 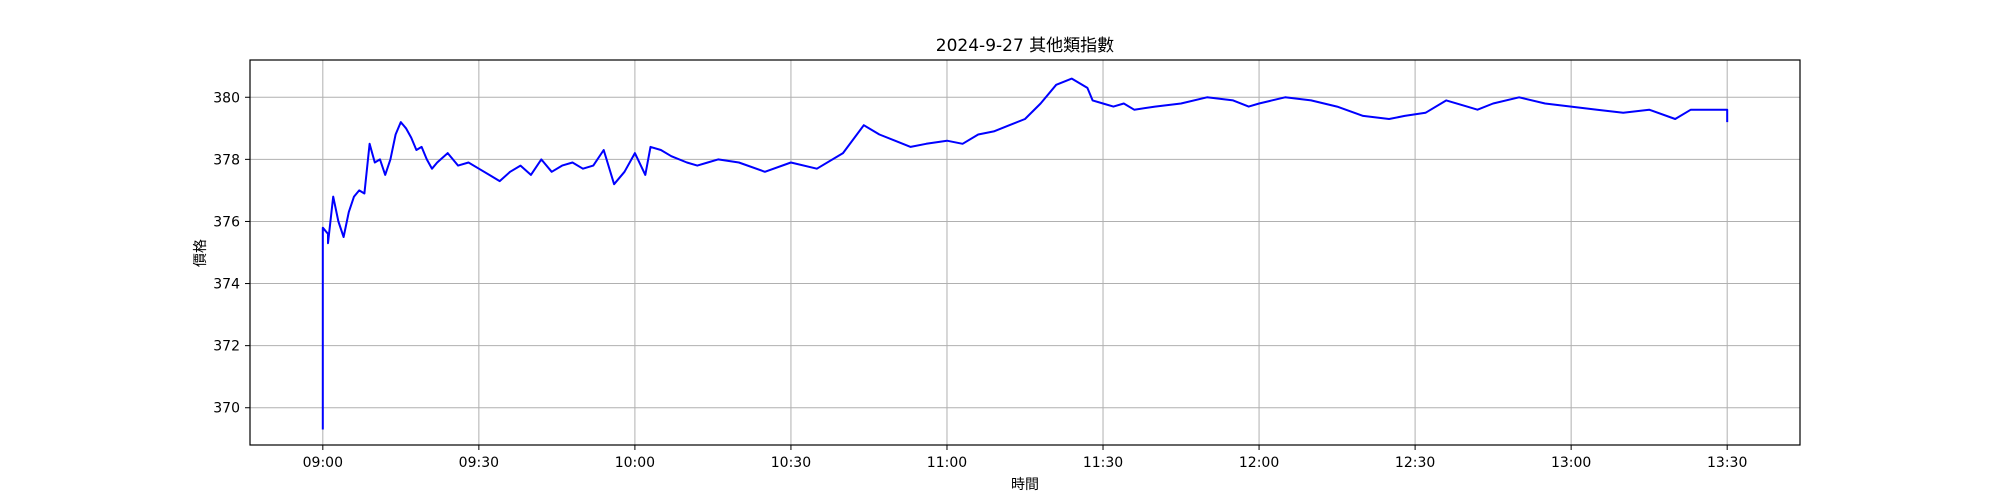 What do you see at coordinates (226, 409) in the screenshot?
I see `y-tick-label: 370` at bounding box center [226, 409].